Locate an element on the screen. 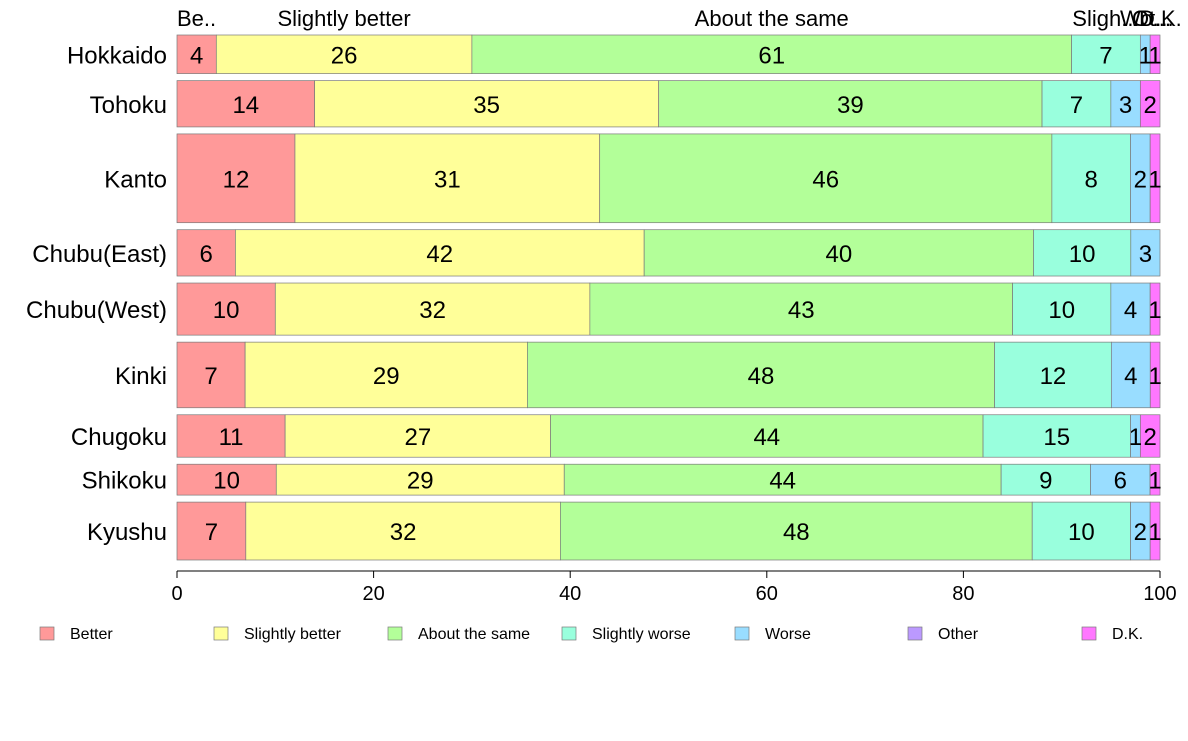  data-label: 61 is located at coordinates (771, 55).